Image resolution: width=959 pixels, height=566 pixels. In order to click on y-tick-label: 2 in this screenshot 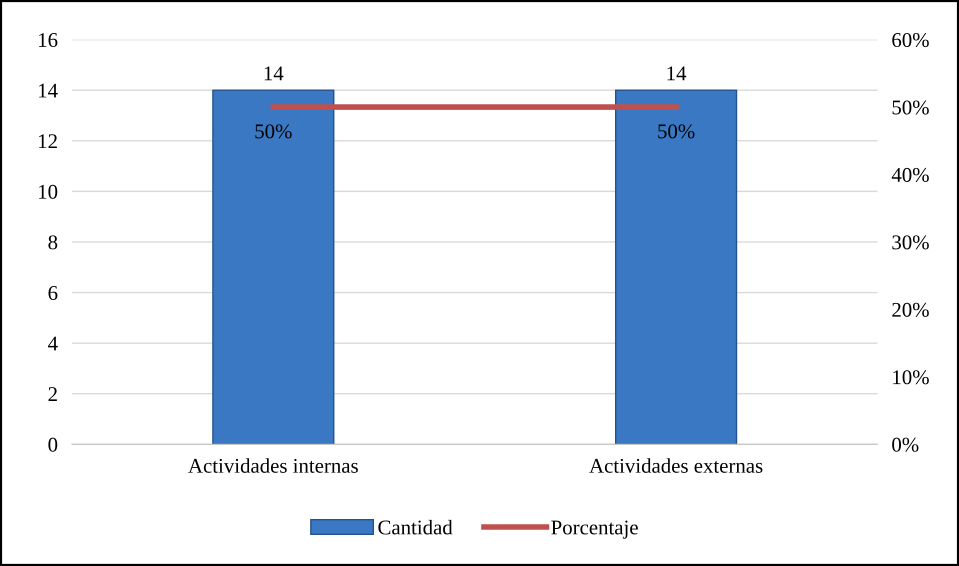, I will do `click(52, 394)`.